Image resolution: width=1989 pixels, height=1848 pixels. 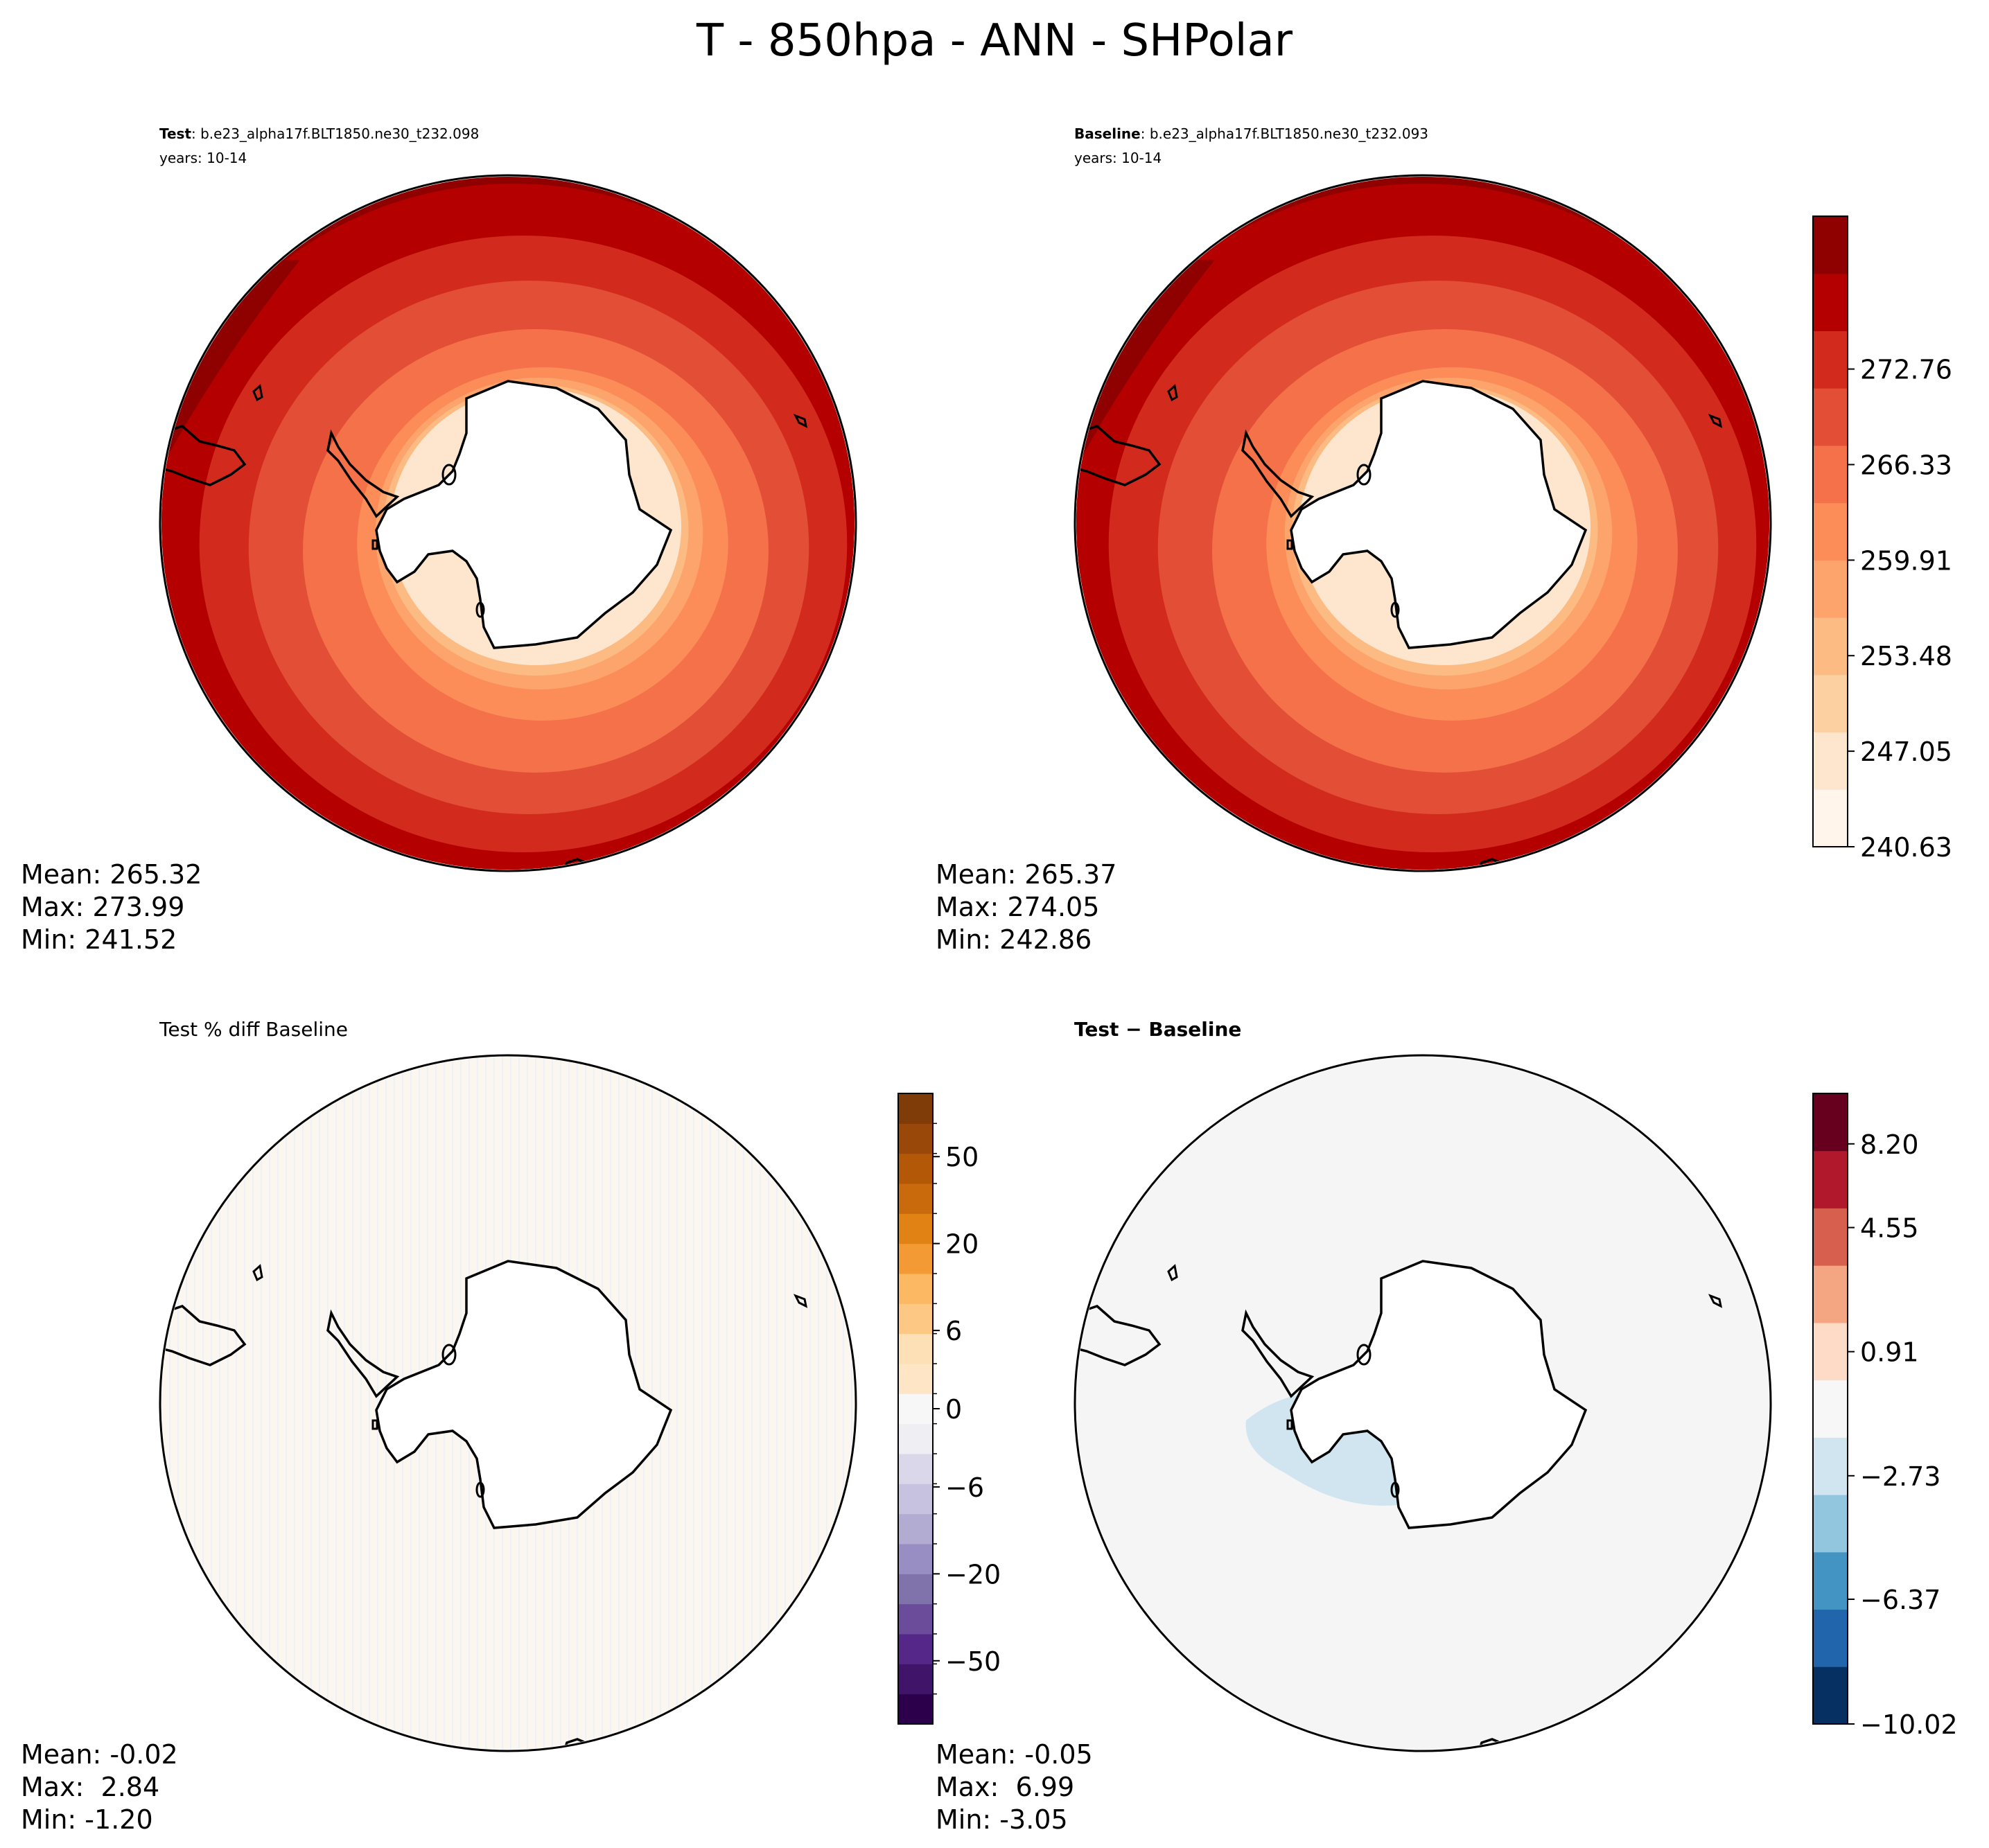 I want to click on diff-colorbar-tick-label: 4.55, so click(x=1889, y=1228).